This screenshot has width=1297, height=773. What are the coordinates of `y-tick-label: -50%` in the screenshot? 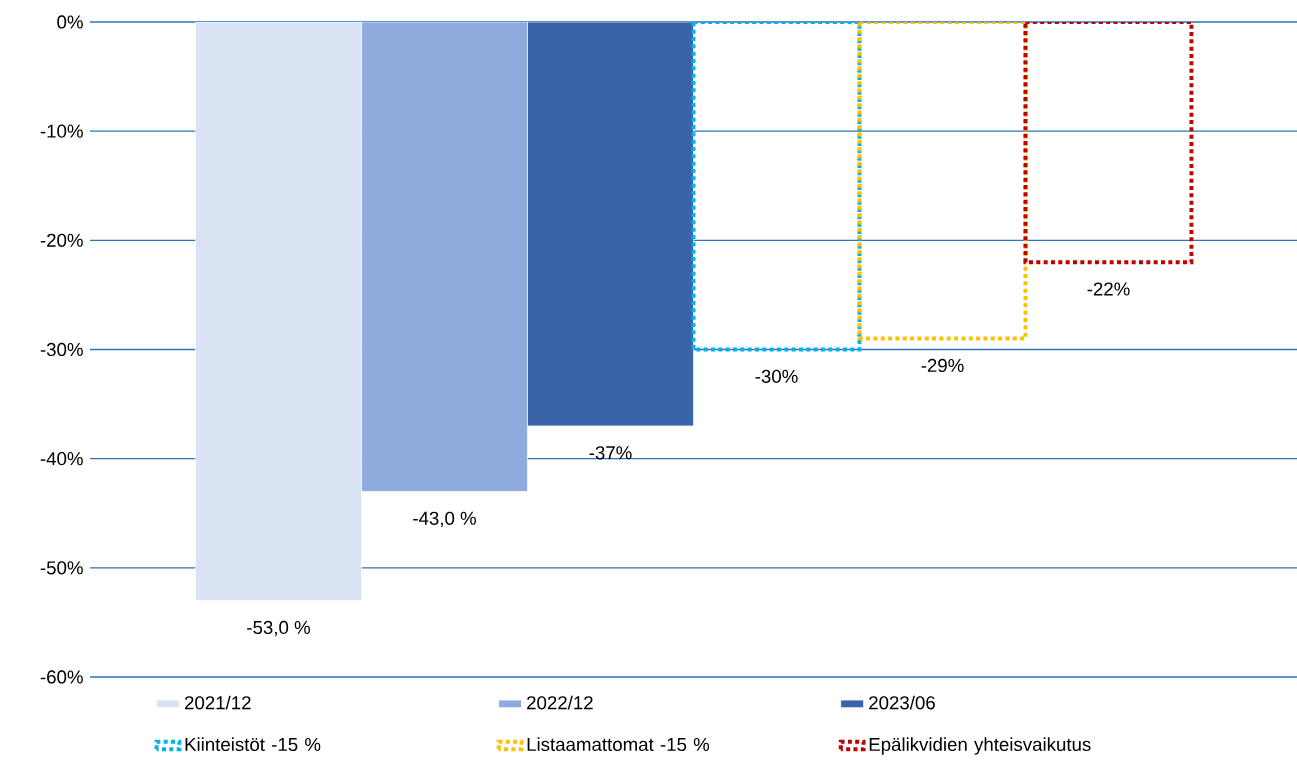 It's located at (61, 568).